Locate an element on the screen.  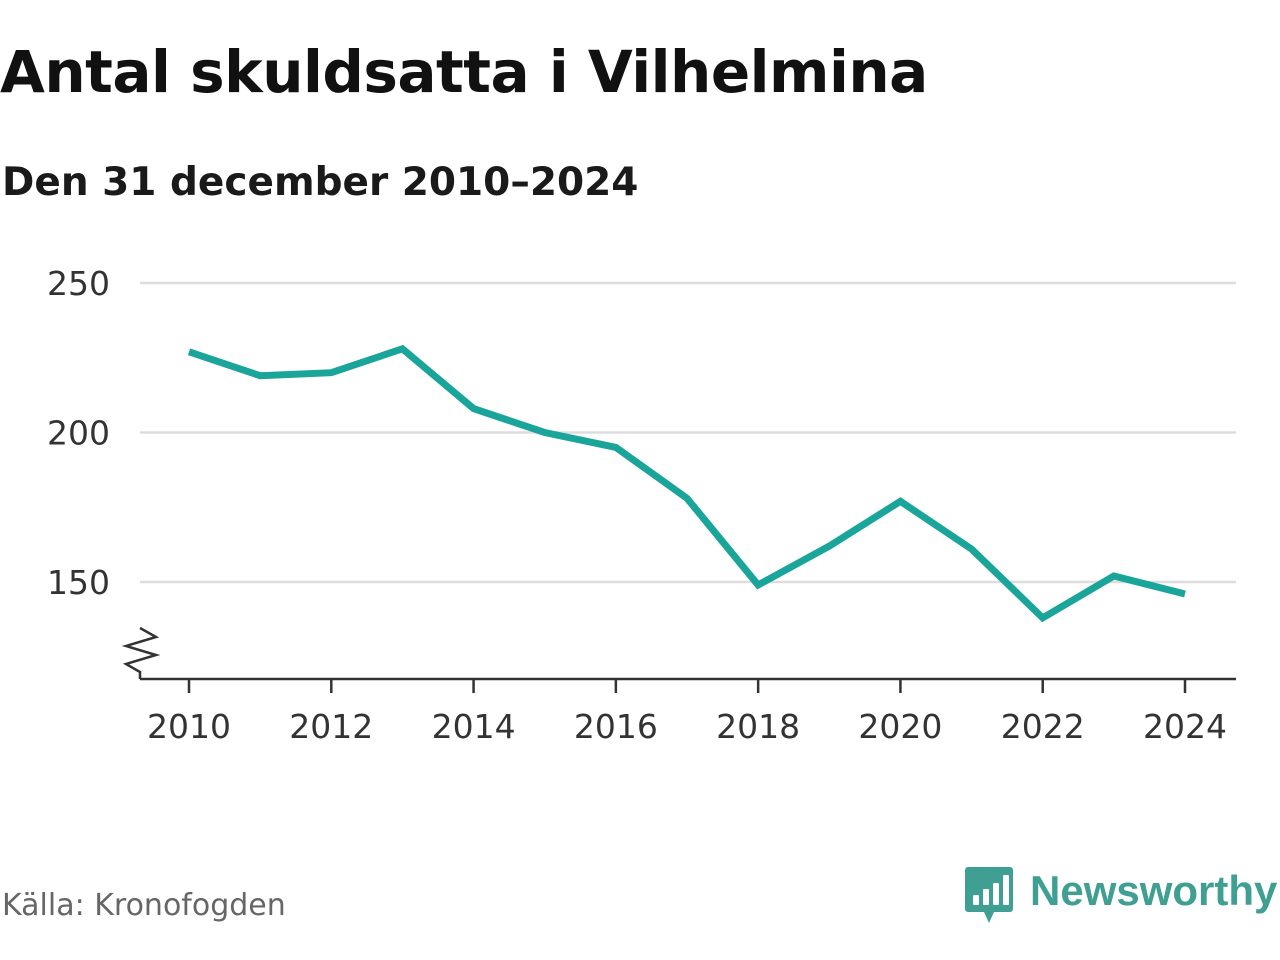
x-tick-label-2020: 2020 is located at coordinates (900, 726).